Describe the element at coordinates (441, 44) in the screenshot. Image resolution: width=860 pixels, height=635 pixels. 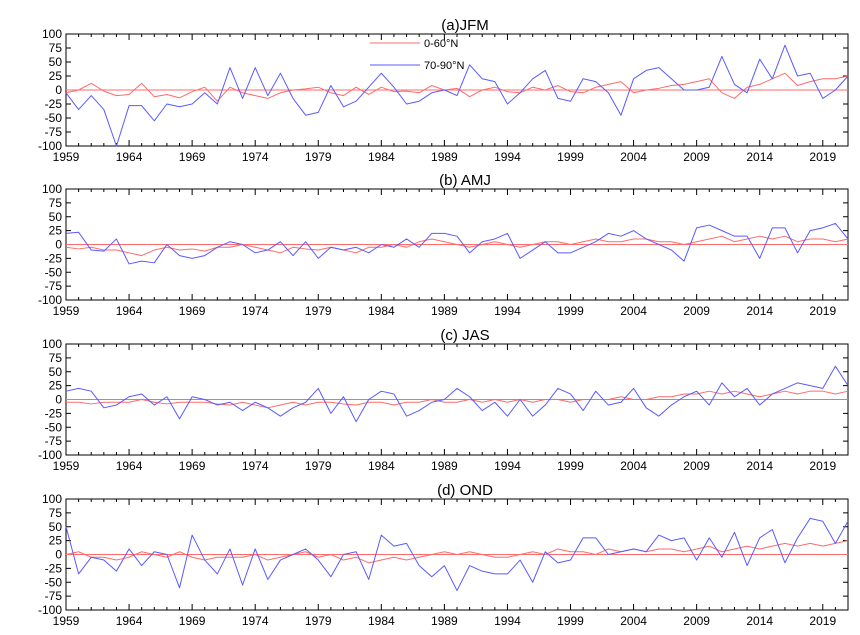
I see `legend-label: 0-60°N` at that location.